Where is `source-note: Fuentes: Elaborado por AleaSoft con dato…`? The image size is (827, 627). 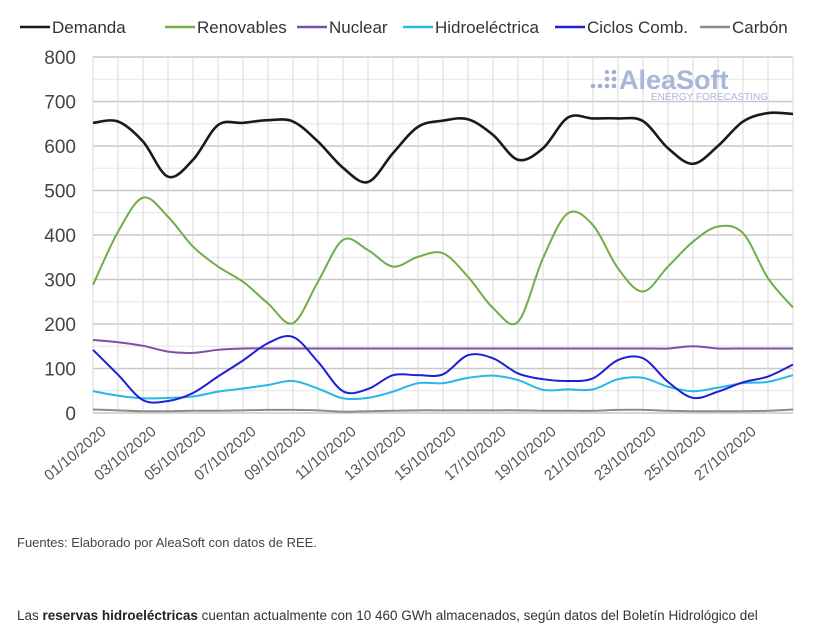
source-note: Fuentes: Elaborado por AleaSoft con dato… is located at coordinates (167, 542).